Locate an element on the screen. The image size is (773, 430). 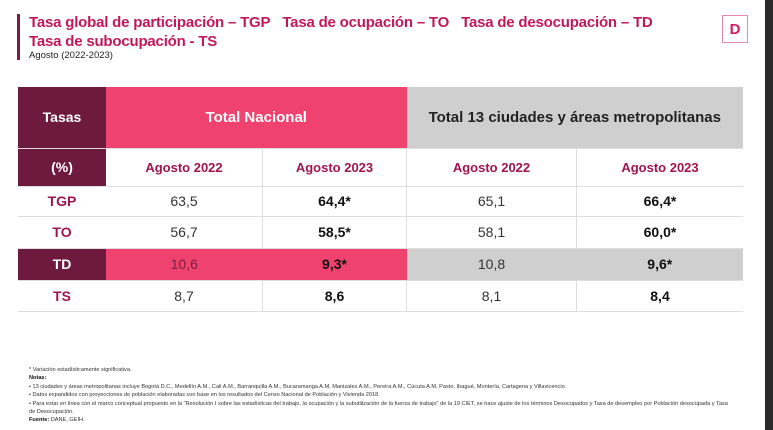
title-to: Tasa de ocupación – TO is located at coordinates (366, 22).